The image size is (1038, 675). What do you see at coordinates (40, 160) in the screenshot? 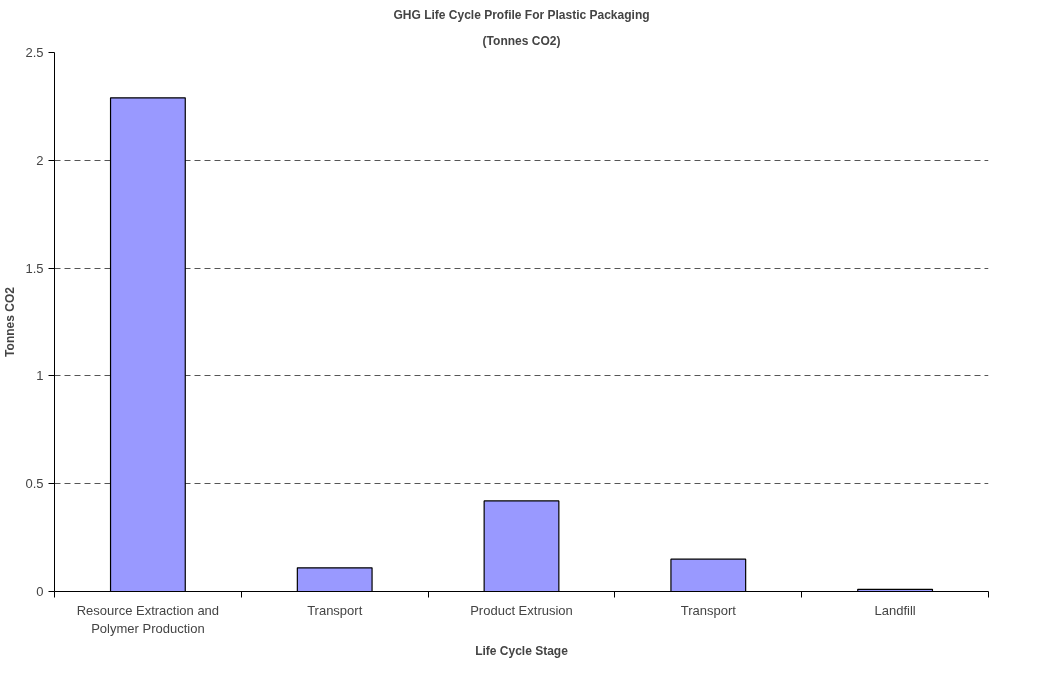
I see `y-tick-label: 2` at bounding box center [40, 160].